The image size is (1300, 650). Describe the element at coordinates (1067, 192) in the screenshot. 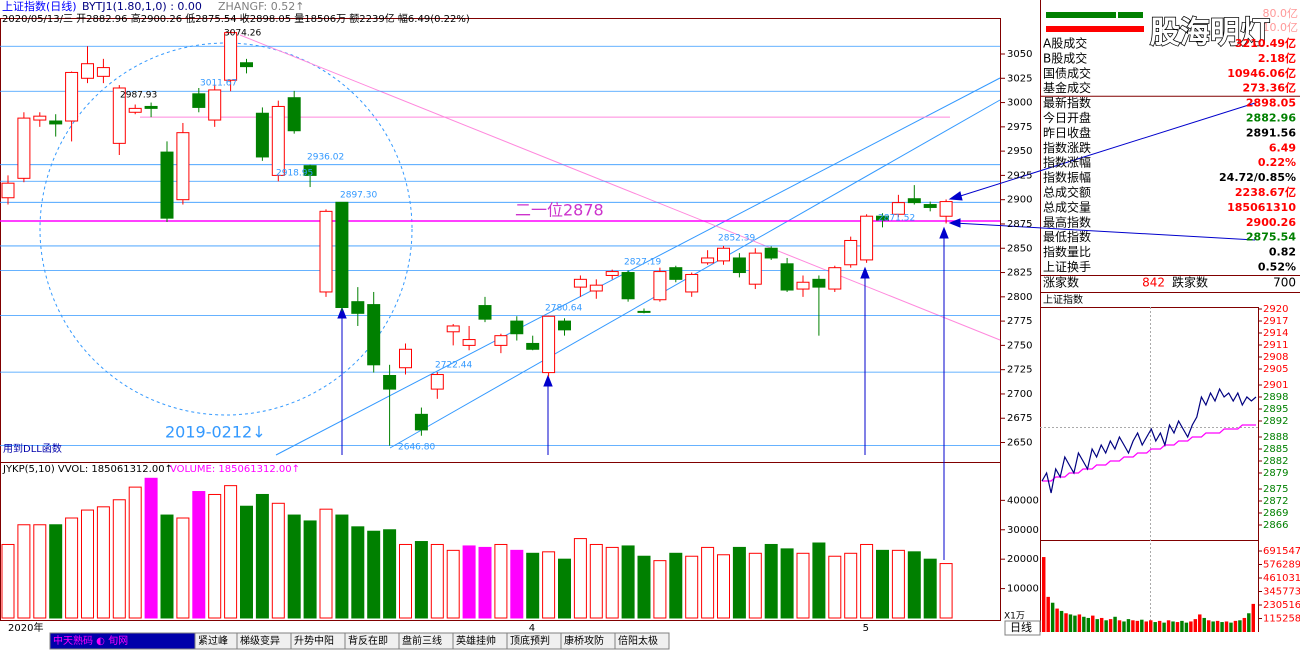

I see `quote-label: 总成交额` at that location.